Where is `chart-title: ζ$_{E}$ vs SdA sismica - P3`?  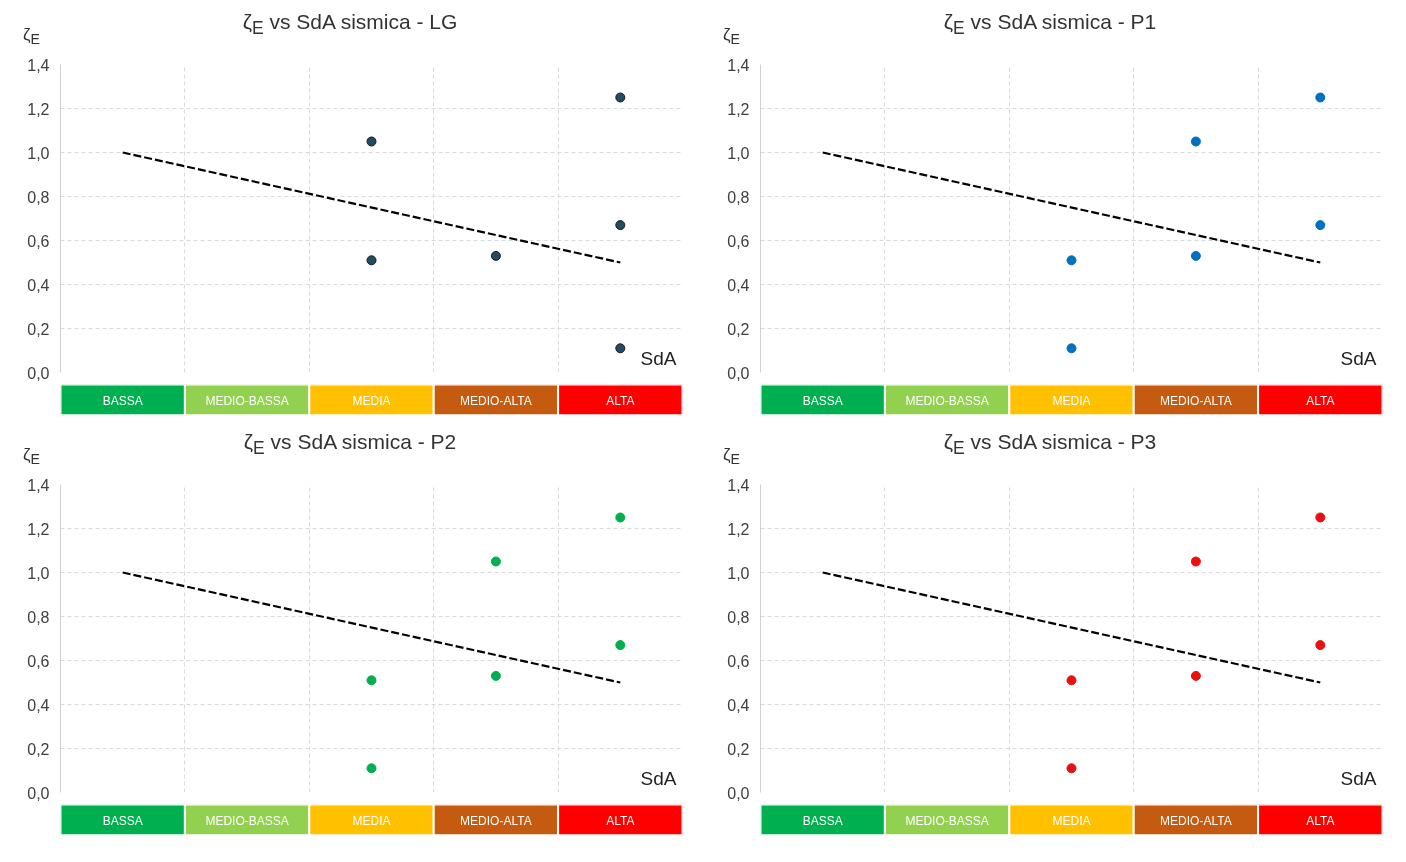
chart-title: ζ$_{E}$ vs SdA sismica - P3 is located at coordinates (1050, 444).